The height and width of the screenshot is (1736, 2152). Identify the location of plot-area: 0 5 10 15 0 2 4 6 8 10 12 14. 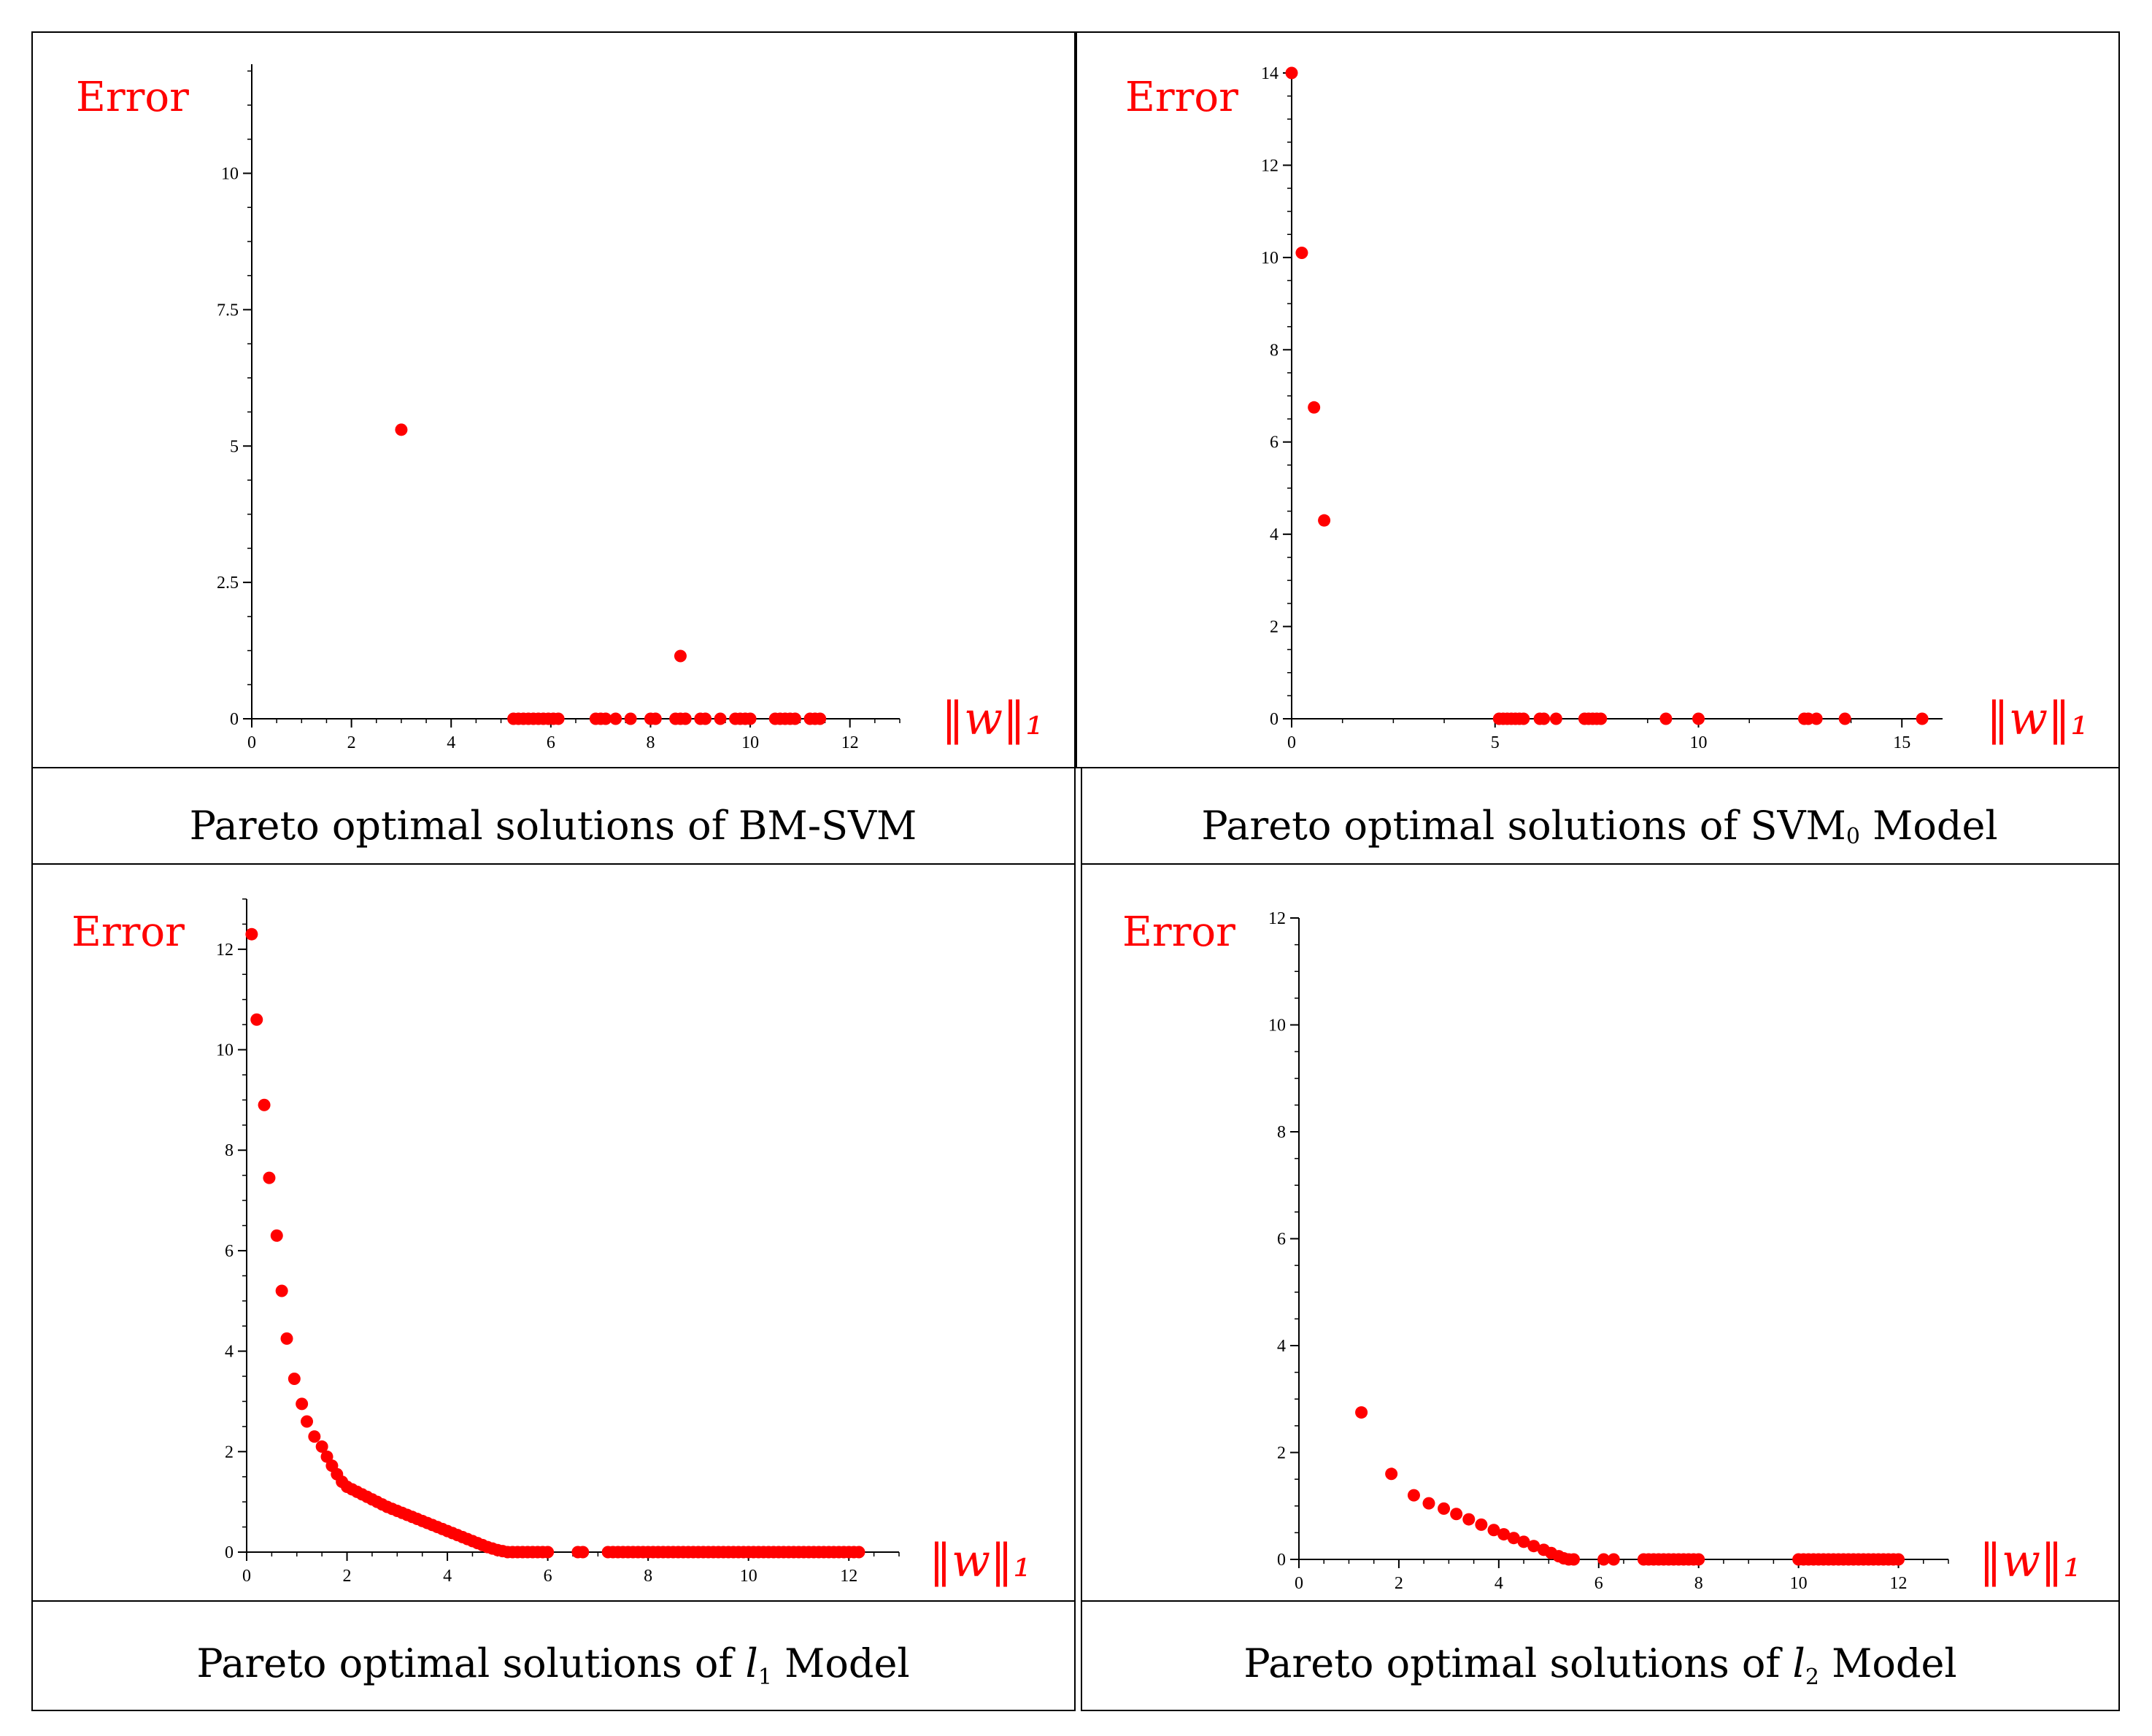
(1602, 408).